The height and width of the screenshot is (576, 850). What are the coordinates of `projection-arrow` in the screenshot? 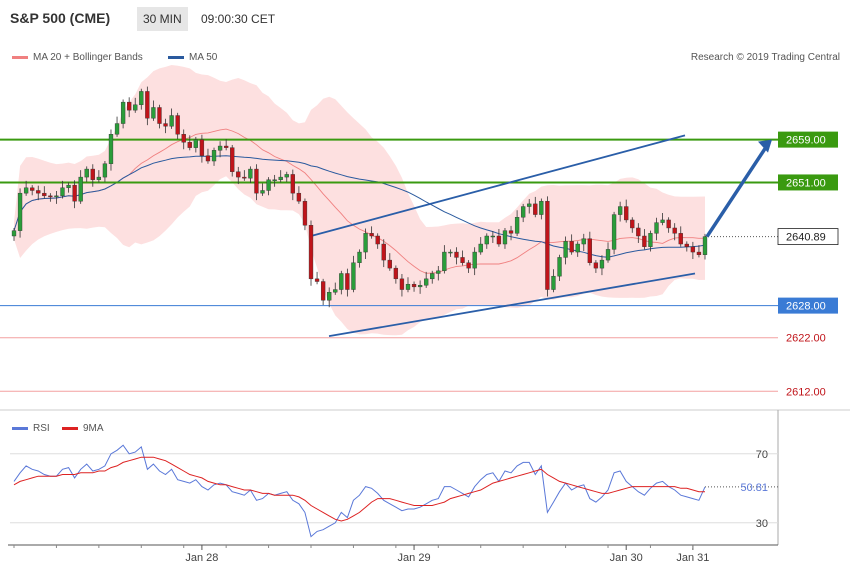 It's located at (737, 191).